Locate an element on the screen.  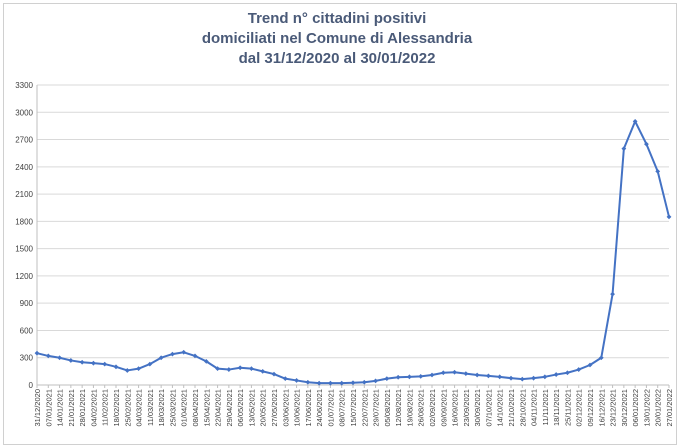
x-tick-label: 01/04/2021 is located at coordinates (184, 408).